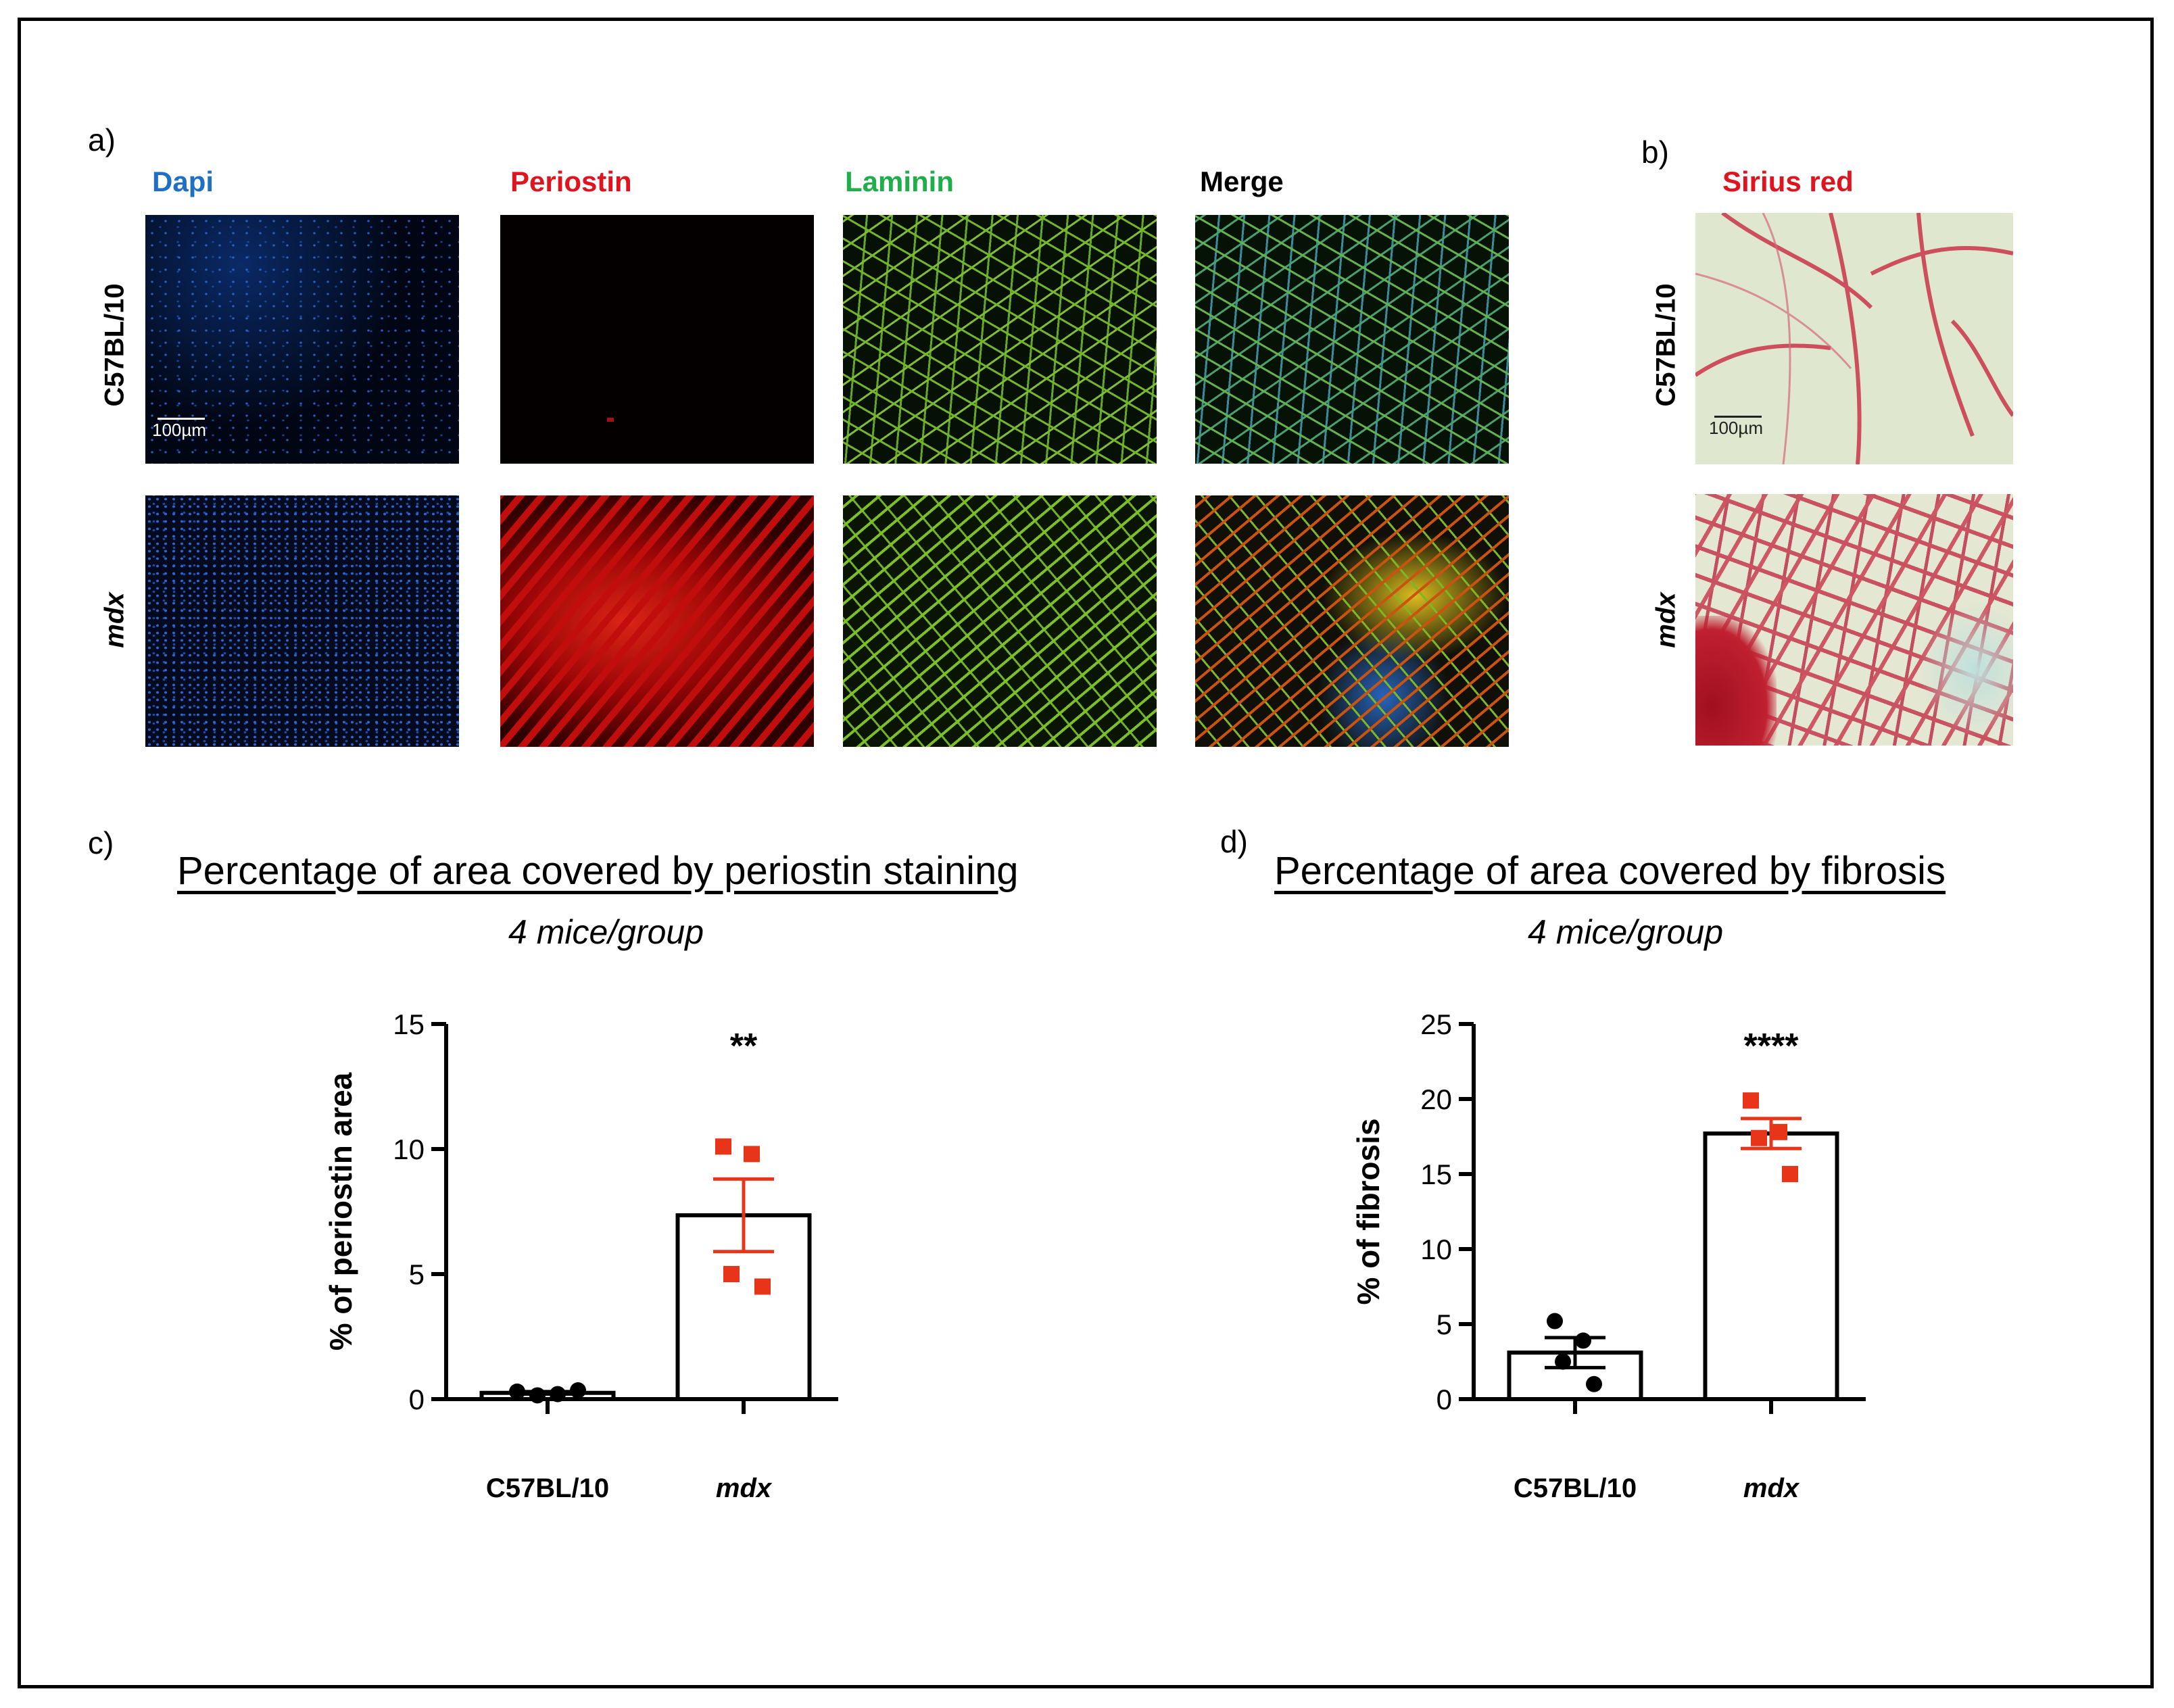 The height and width of the screenshot is (1708, 2174). What do you see at coordinates (1352, 339) in the screenshot?
I see `merge-c57bl10-image` at bounding box center [1352, 339].